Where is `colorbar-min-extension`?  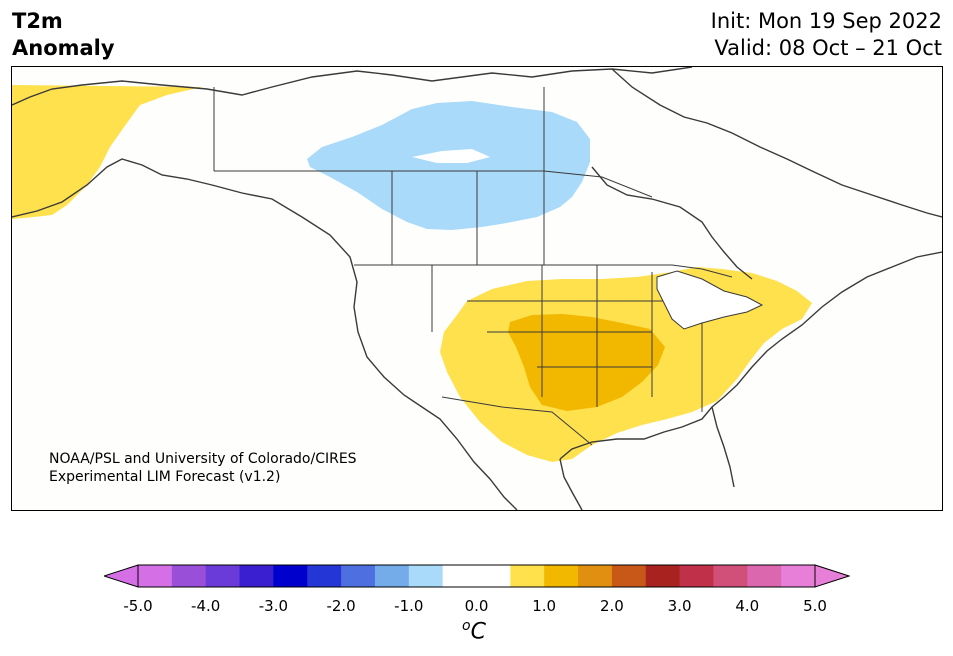 colorbar-min-extension is located at coordinates (121, 576).